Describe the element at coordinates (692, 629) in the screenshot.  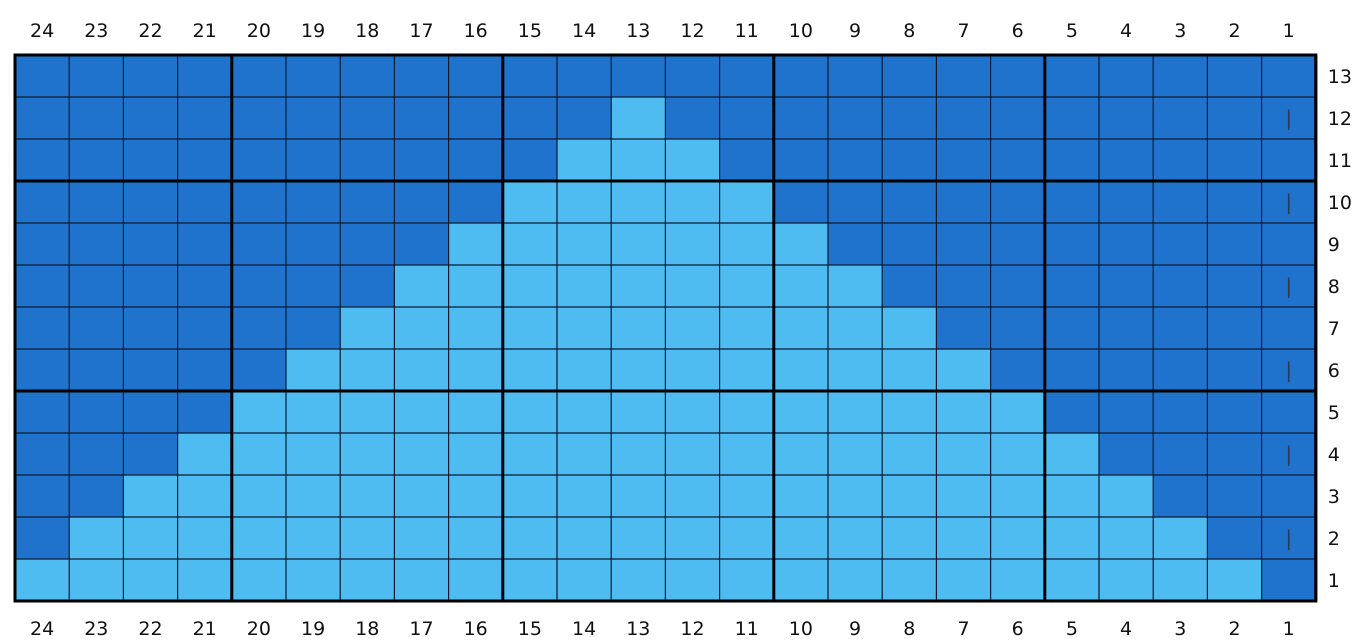
I see `column-label-bottom: 12` at that location.